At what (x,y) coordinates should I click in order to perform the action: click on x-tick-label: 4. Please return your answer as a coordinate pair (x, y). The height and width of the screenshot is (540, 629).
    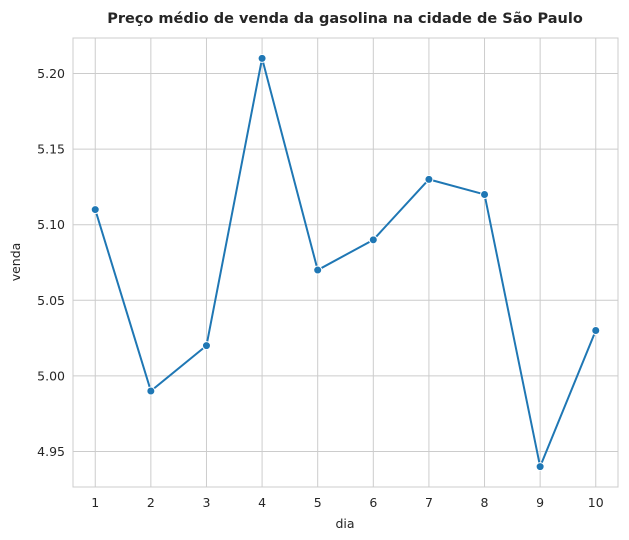
    Looking at the image, I should click on (262, 502).